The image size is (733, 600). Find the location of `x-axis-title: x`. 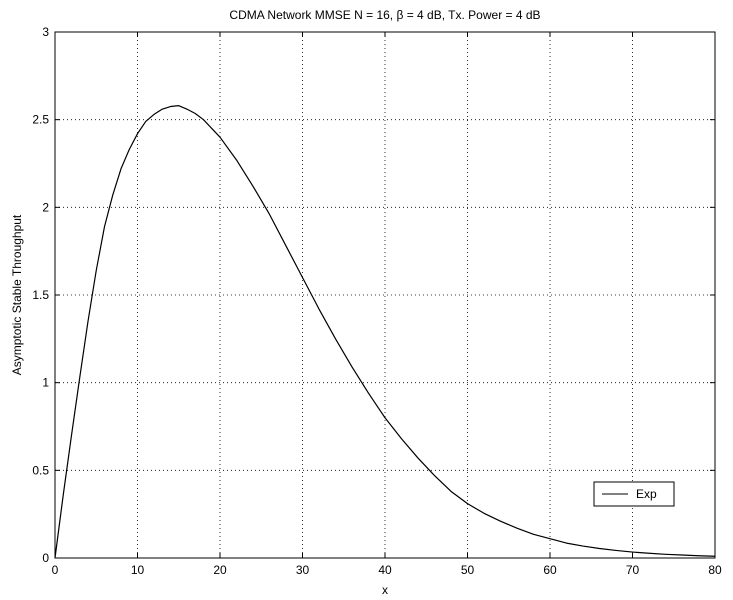

x-axis-title: x is located at coordinates (385, 590).